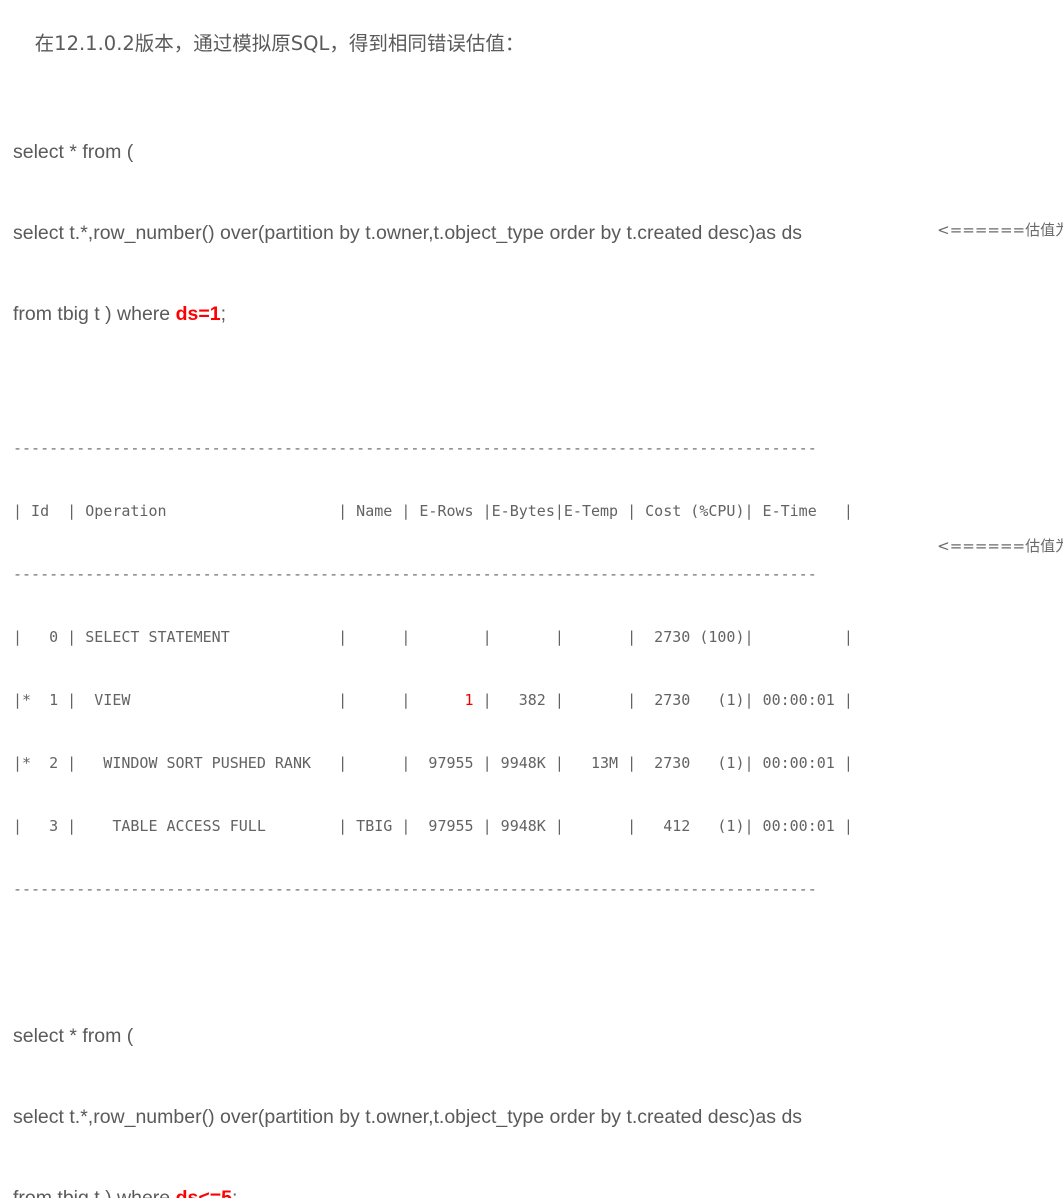  I want to click on predicate-highlight: ds=1, so click(198, 314).